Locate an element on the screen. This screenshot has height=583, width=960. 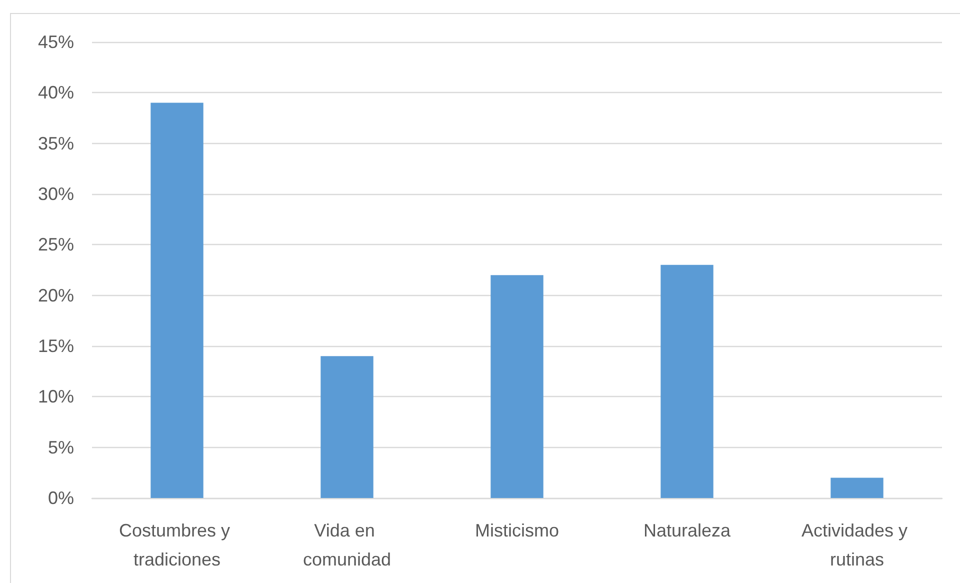
y-tick-label: 5% is located at coordinates (61, 447).